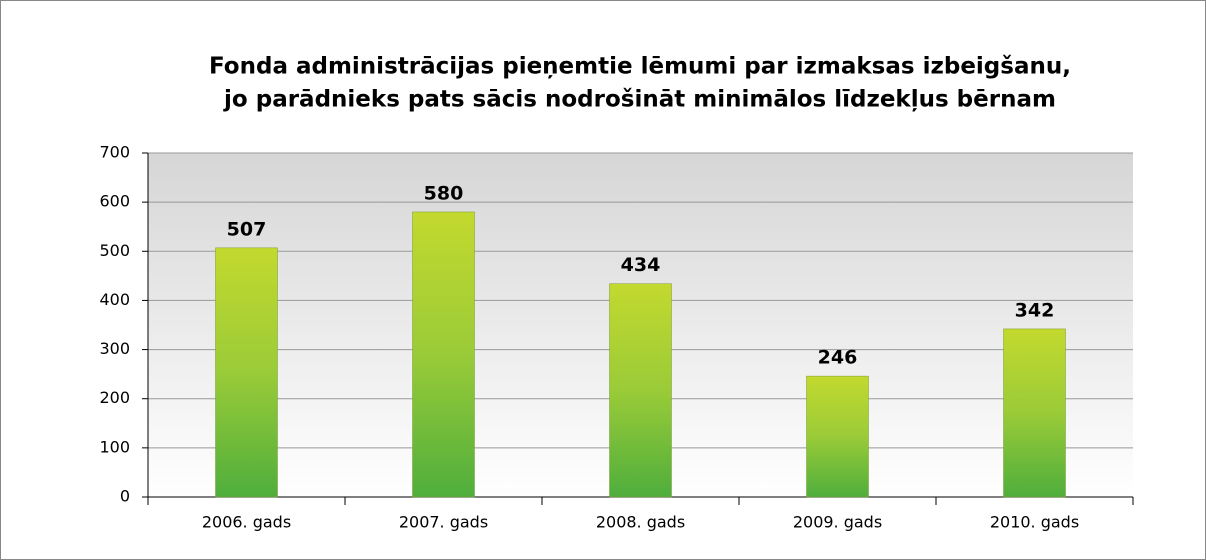  What do you see at coordinates (641, 265) in the screenshot?
I see `data-label: 434` at bounding box center [641, 265].